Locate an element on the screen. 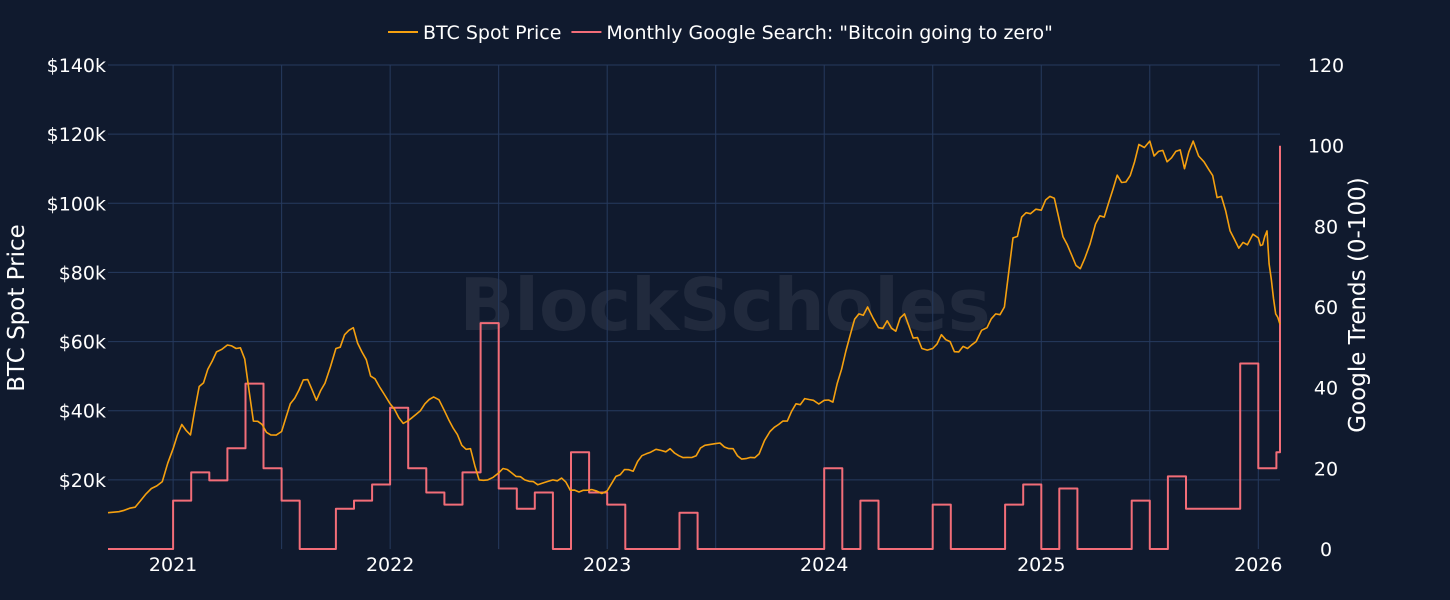 The image size is (1450, 600). right-tick-label: 20 is located at coordinates (1326, 469).